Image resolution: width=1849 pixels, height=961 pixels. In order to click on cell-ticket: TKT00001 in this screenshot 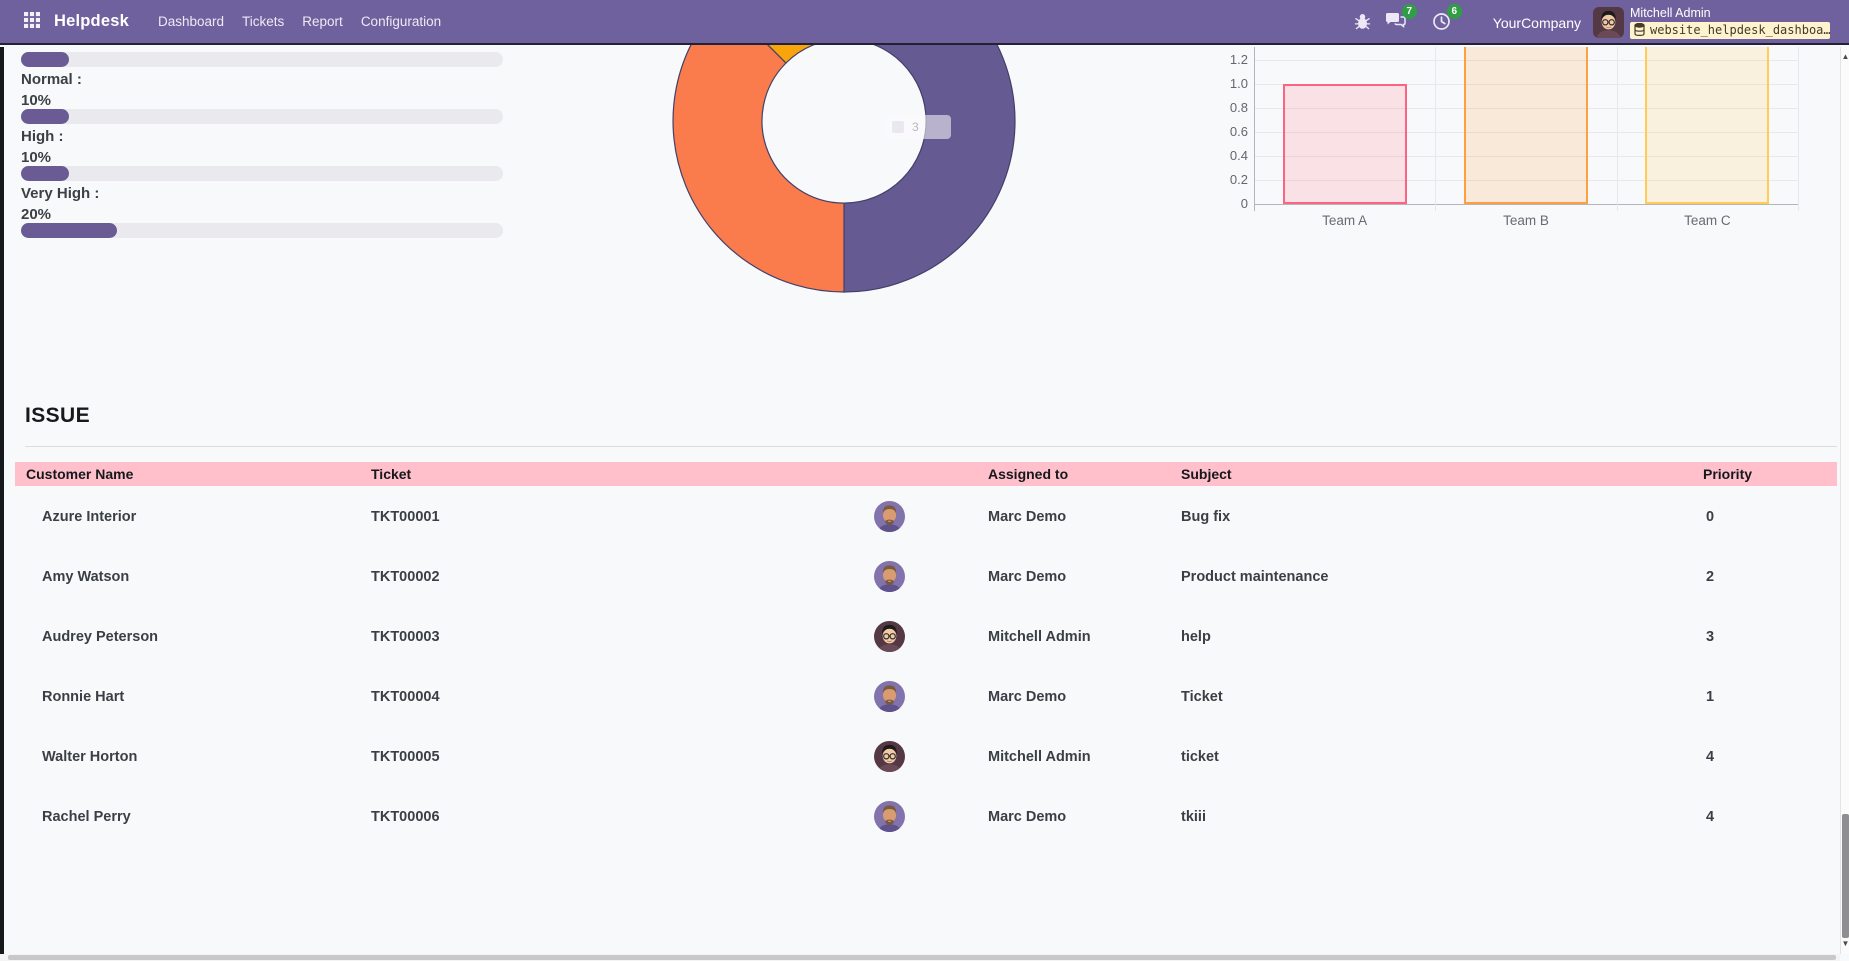, I will do `click(405, 517)`.